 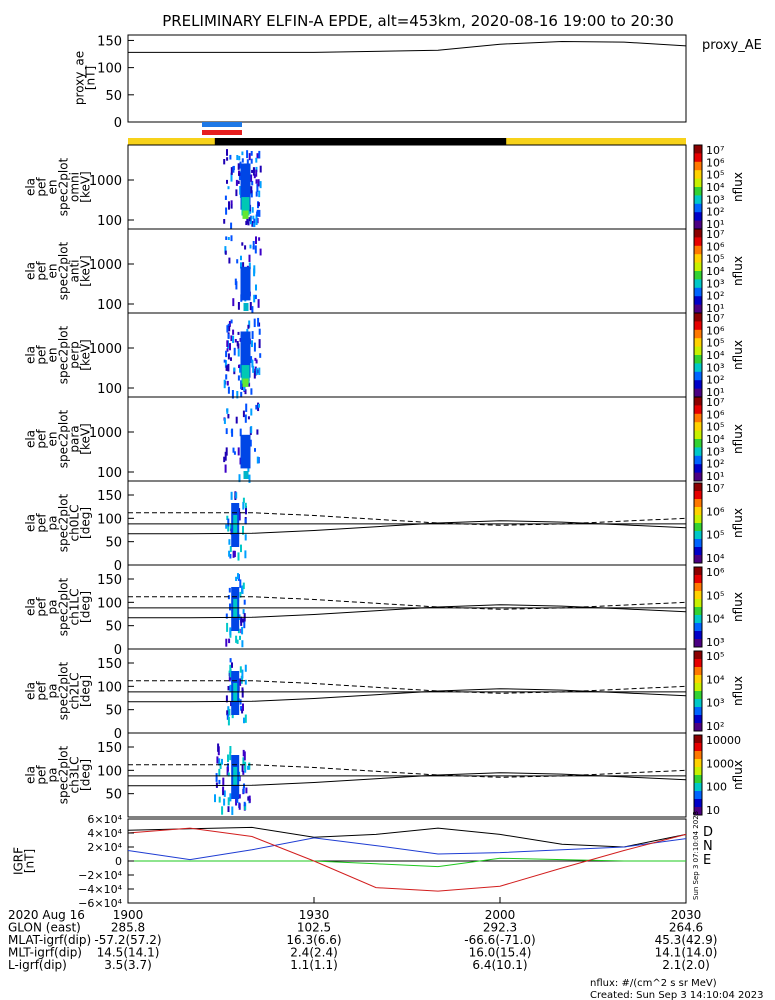 What do you see at coordinates (715, 703) in the screenshot?
I see `colorbar-tick: 10³` at bounding box center [715, 703].